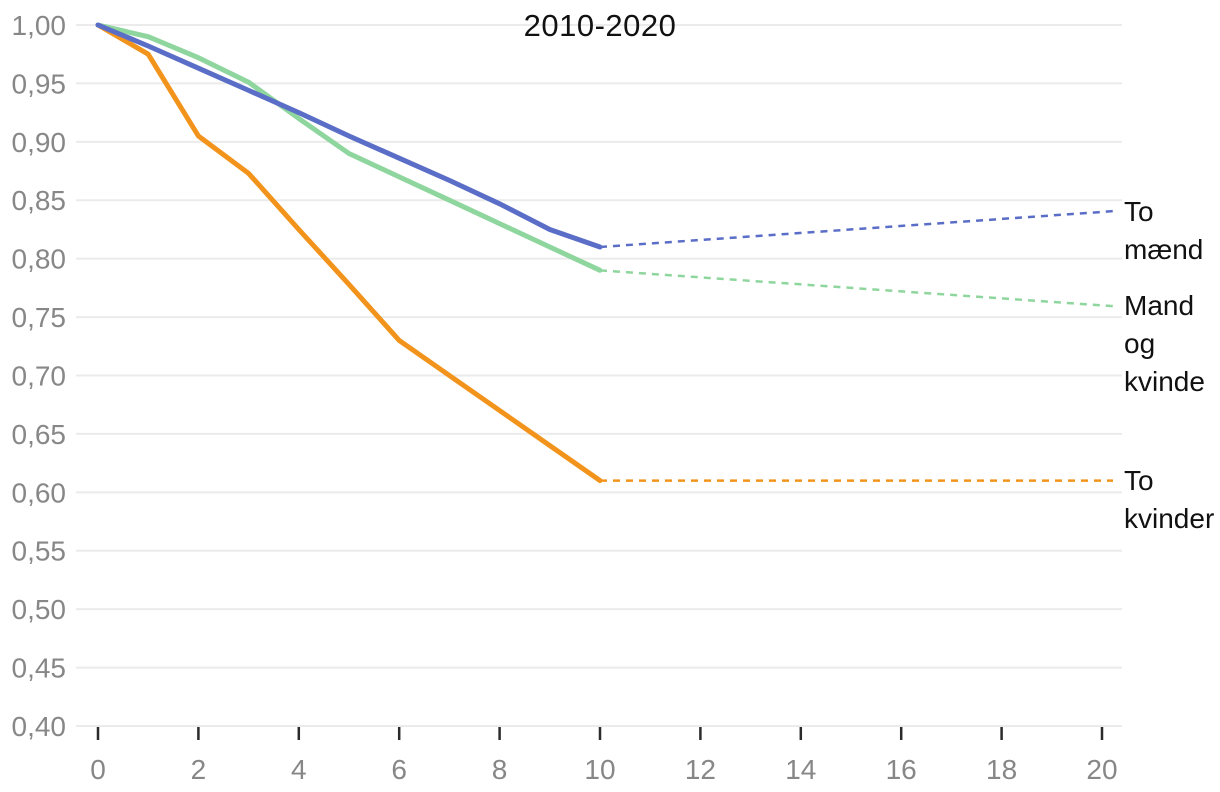  What do you see at coordinates (39, 492) in the screenshot?
I see `y-tick-label: 0,60` at bounding box center [39, 492].